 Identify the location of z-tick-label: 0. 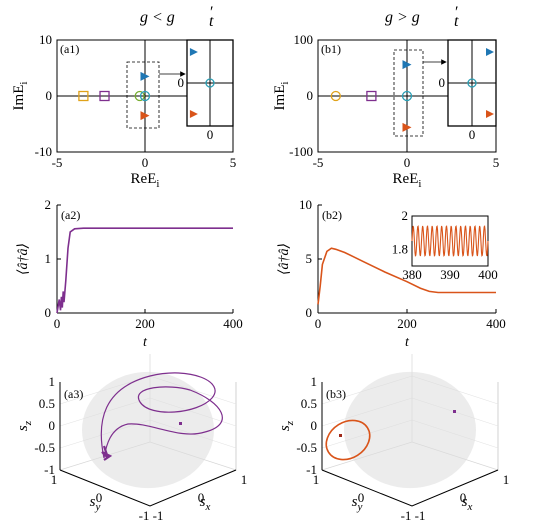
(314, 425).